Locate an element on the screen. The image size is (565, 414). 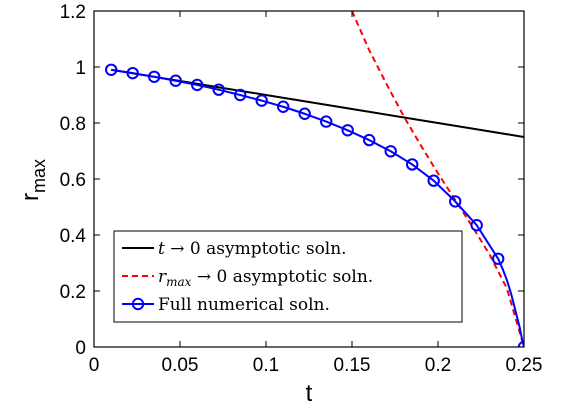
y-axis-title: rmax is located at coordinates (33, 180).